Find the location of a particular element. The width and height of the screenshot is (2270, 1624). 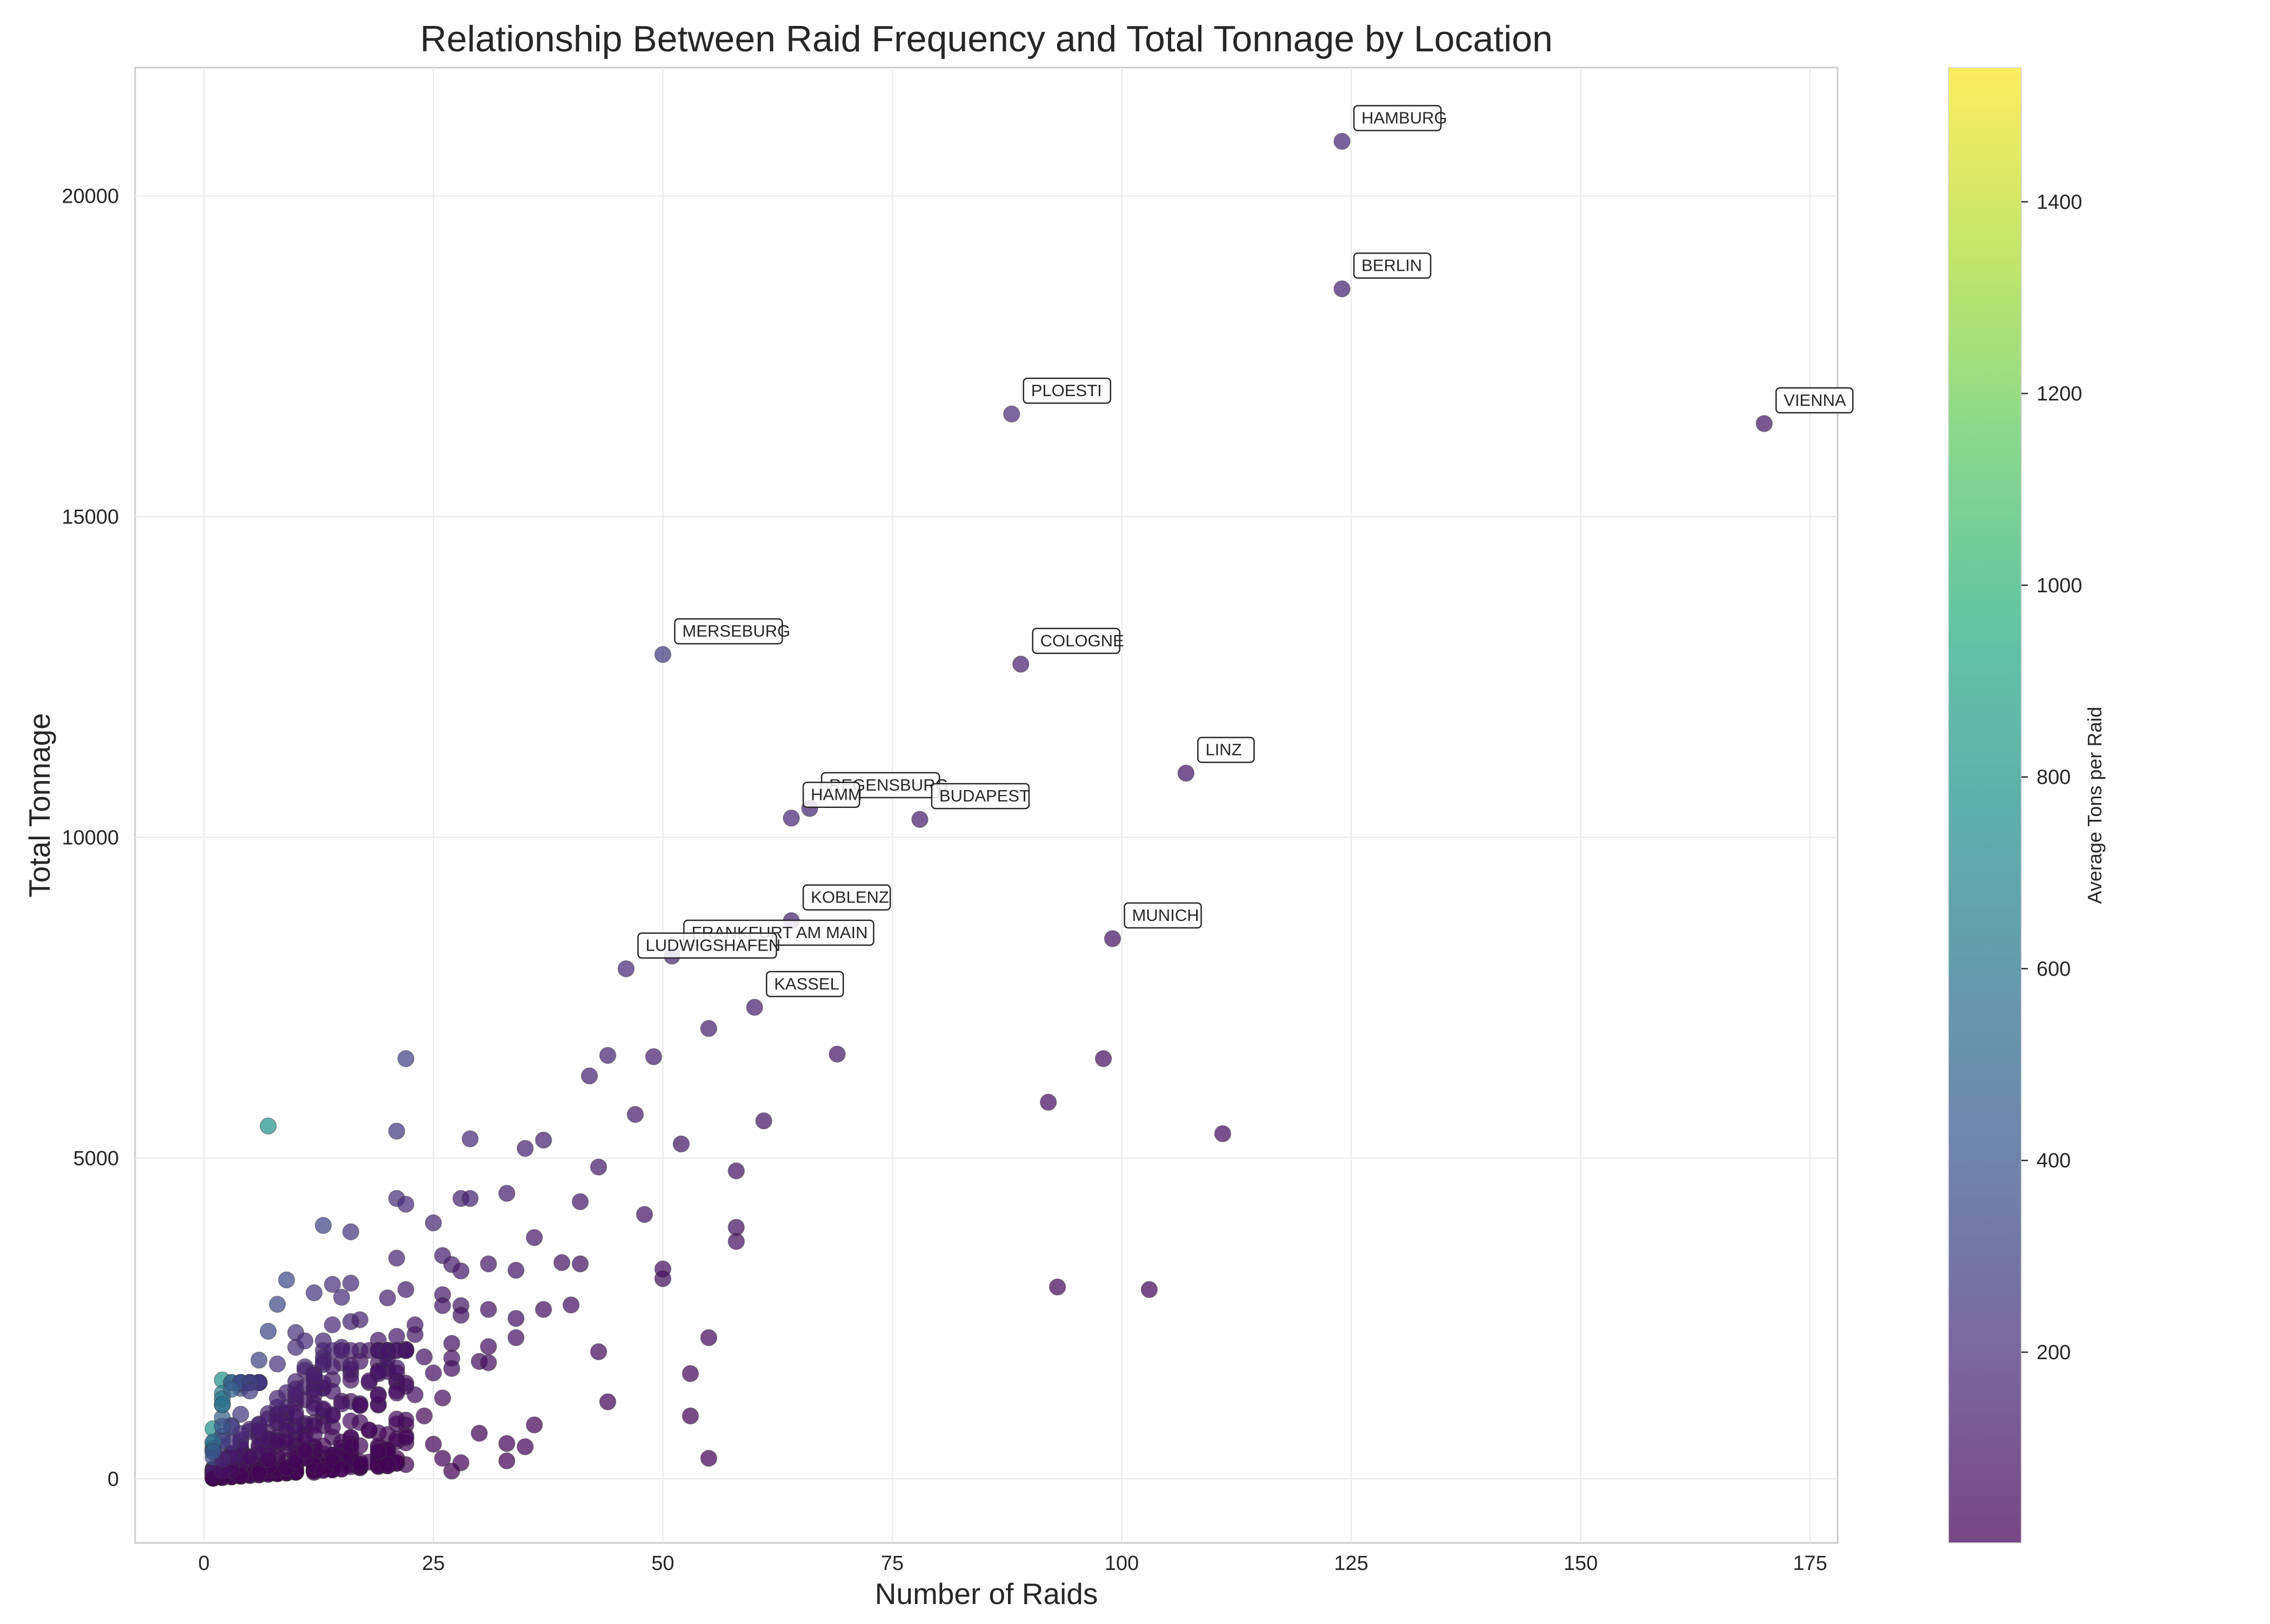

point-annotation: LINZ is located at coordinates (1226, 750).